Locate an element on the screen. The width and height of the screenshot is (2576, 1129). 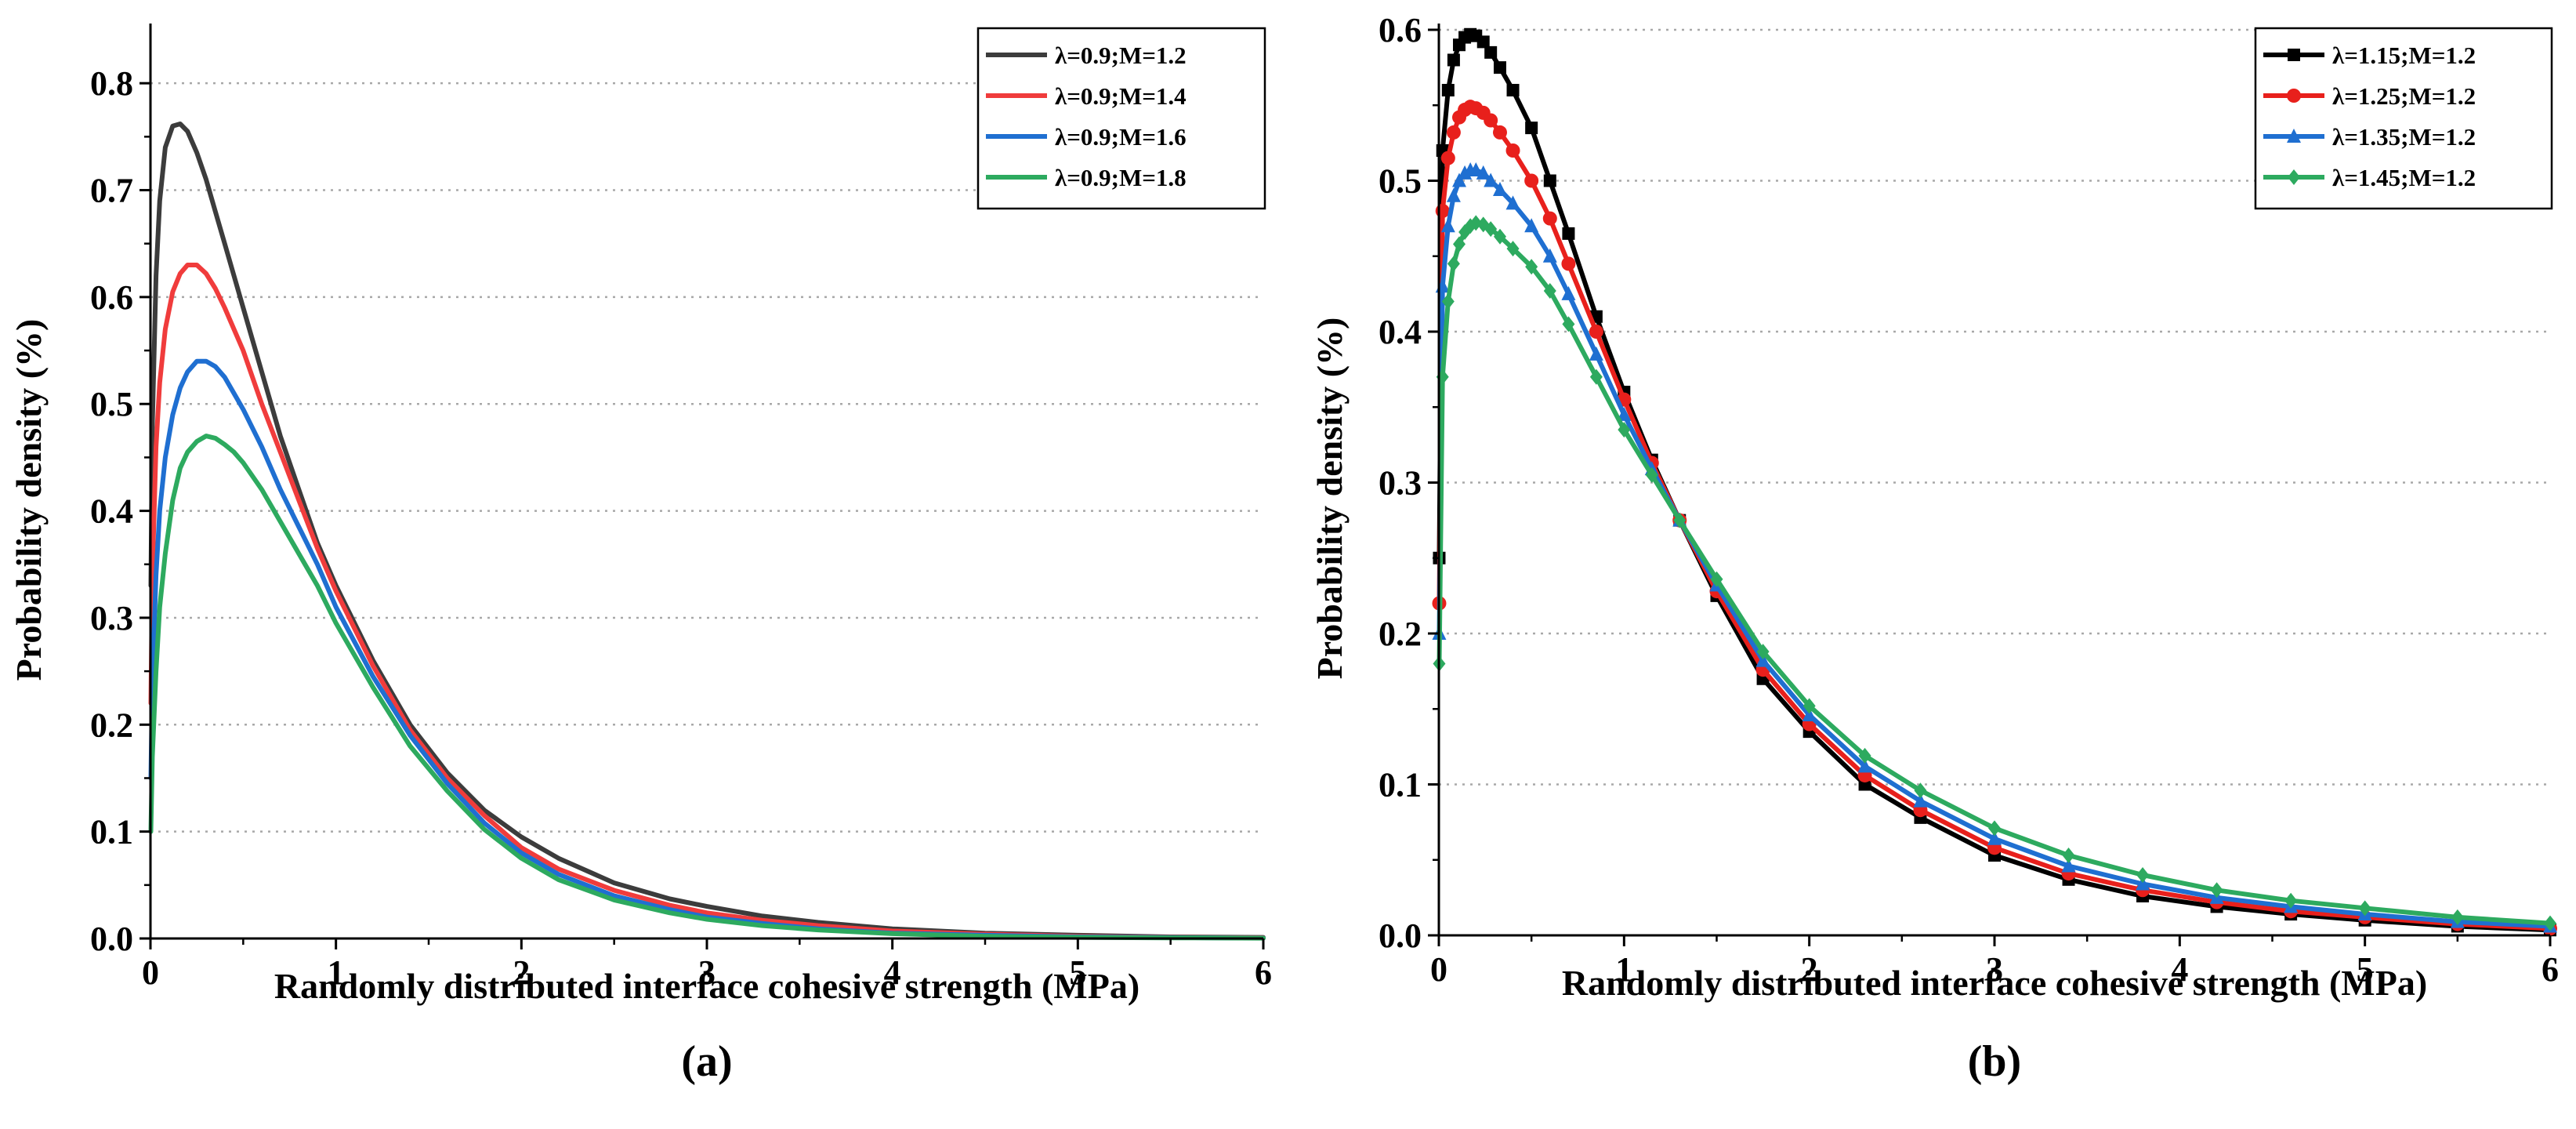
y-tick-label: 0.0 is located at coordinates (1400, 936).